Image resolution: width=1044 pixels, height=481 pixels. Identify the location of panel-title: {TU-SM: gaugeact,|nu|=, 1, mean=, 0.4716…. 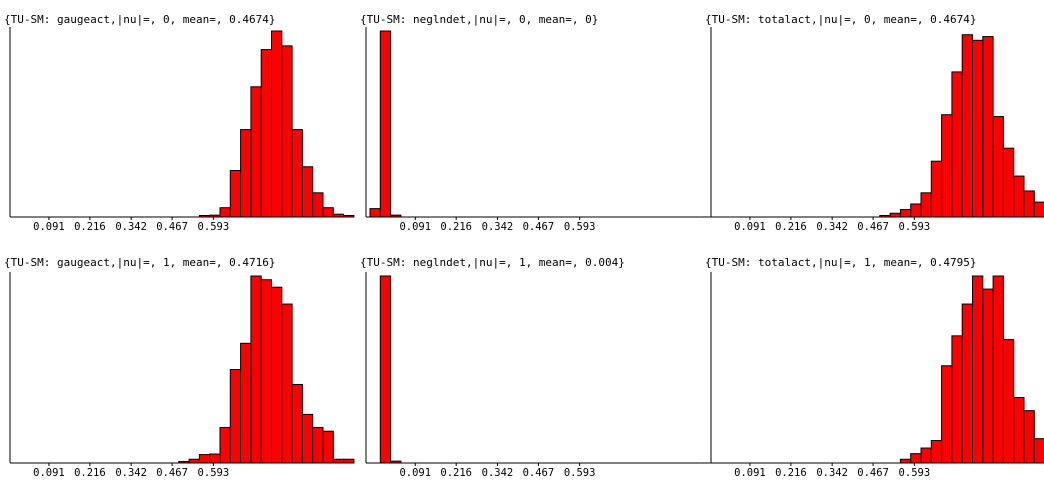
(140, 262).